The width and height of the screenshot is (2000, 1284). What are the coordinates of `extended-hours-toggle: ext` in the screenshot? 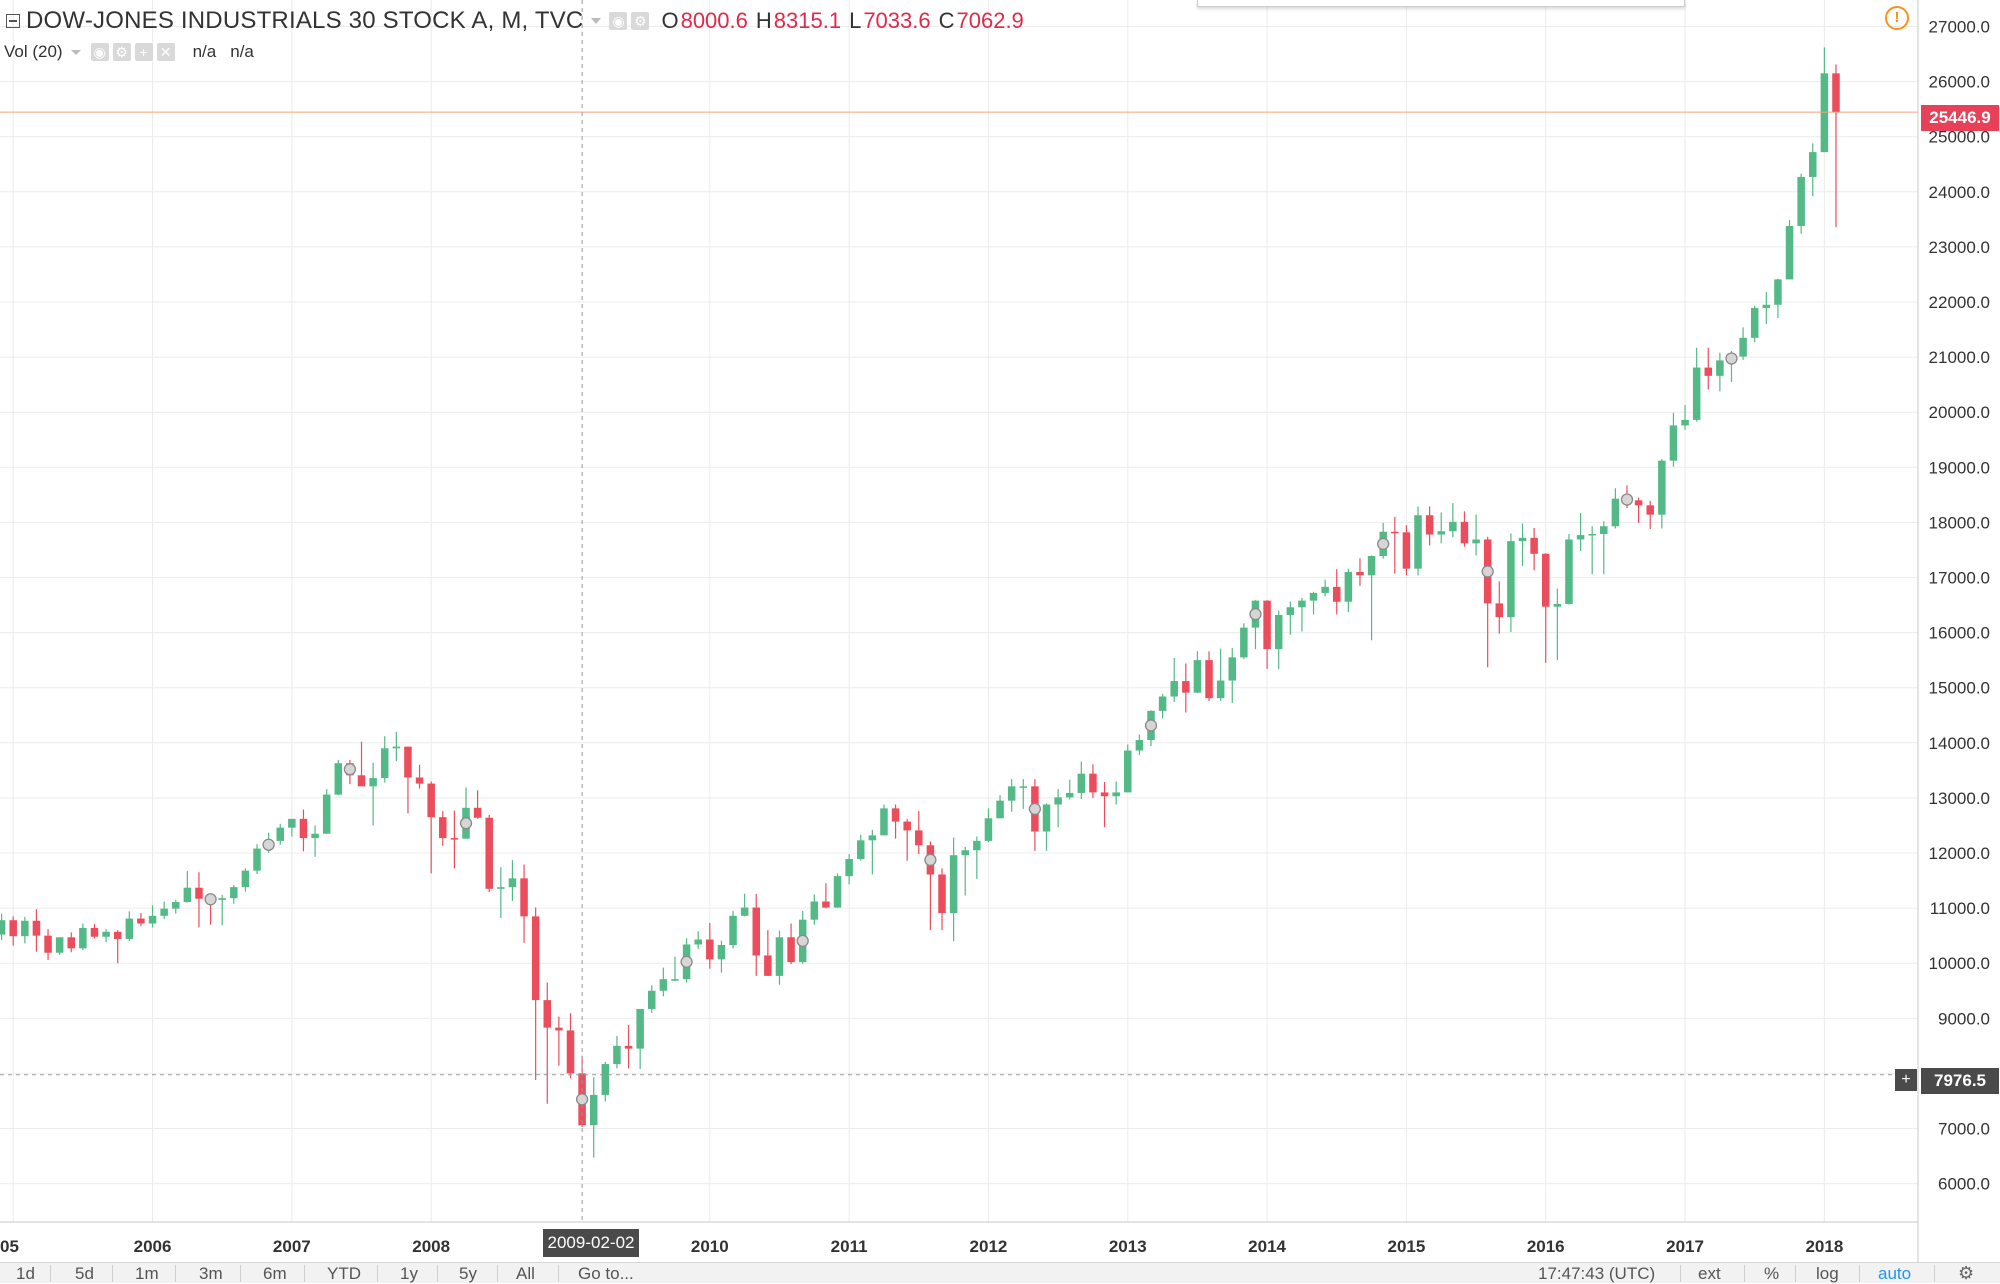 It's located at (1709, 1273).